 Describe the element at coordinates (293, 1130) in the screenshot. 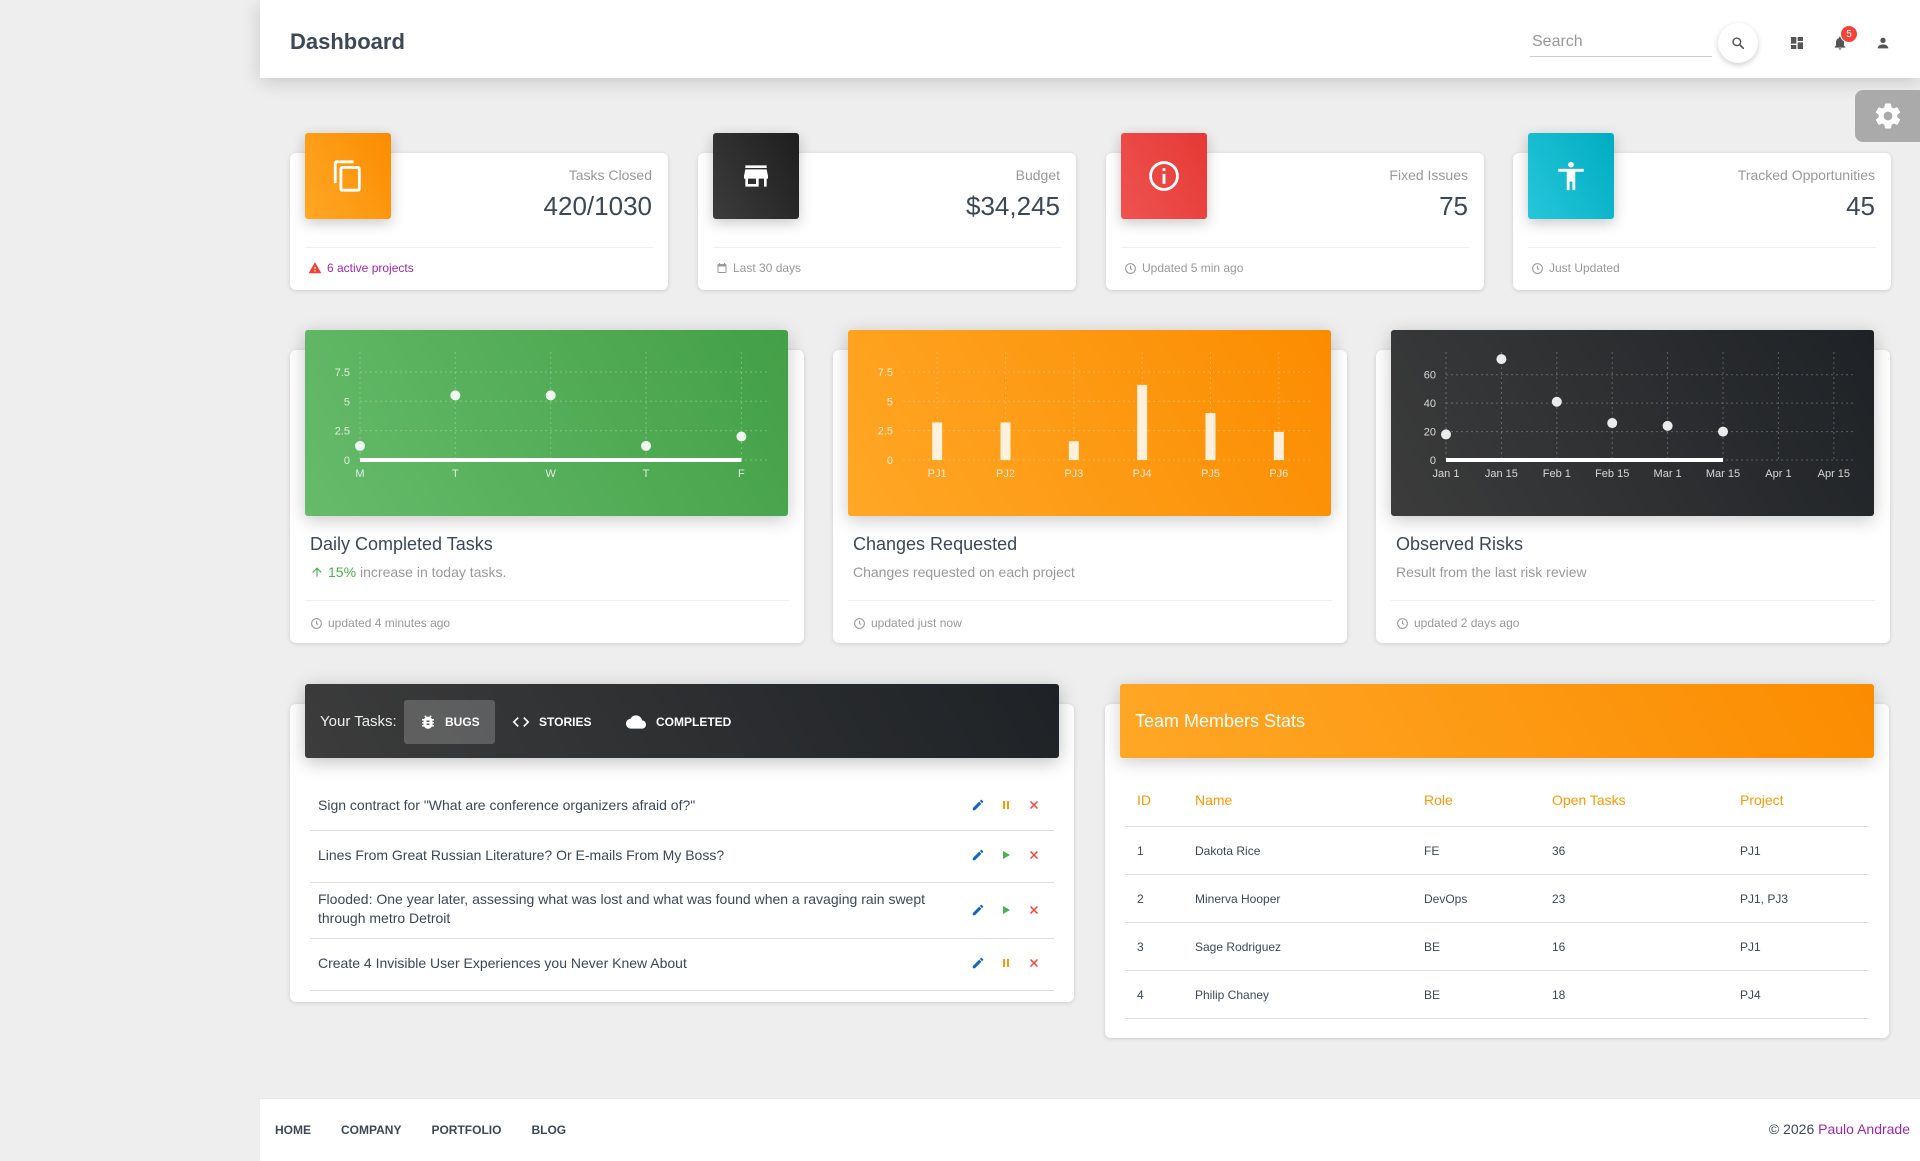

I see `footer-link-home: HOME` at that location.